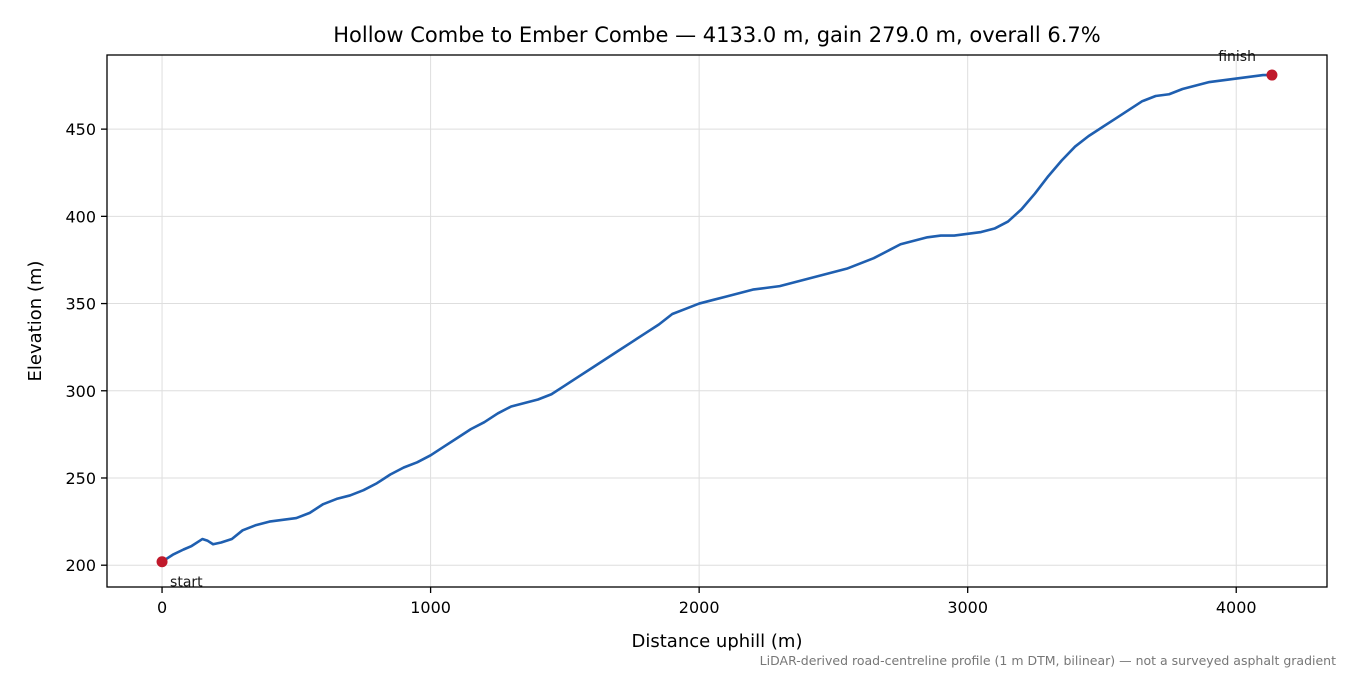 The height and width of the screenshot is (675, 1350). What do you see at coordinates (717, 641) in the screenshot?
I see `x-axis-label: Distance uphill (m)` at bounding box center [717, 641].